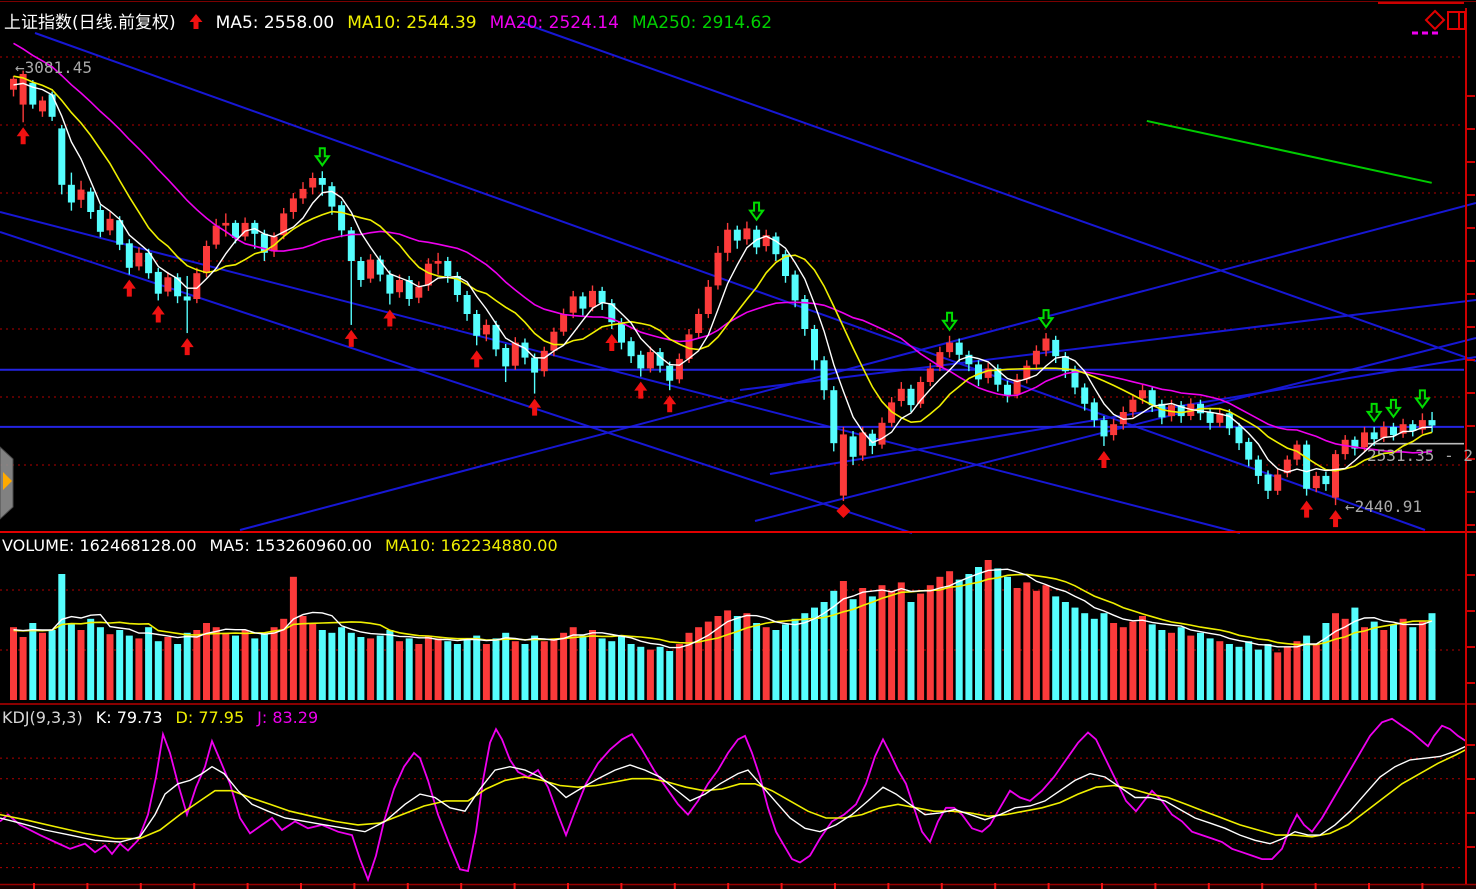 Image resolution: width=1476 pixels, height=889 pixels. What do you see at coordinates (1420, 455) in the screenshot?
I see `measure-range-label: 2531.35 - 2` at bounding box center [1420, 455].